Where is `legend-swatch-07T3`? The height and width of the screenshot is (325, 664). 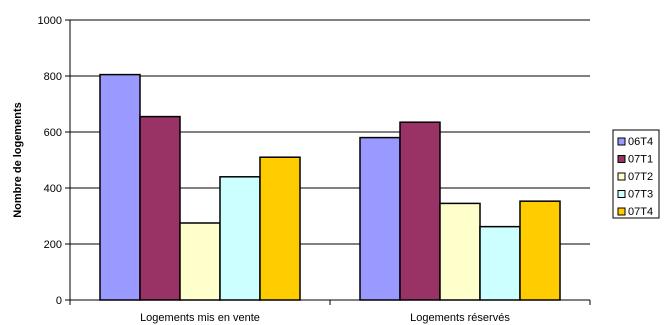 legend-swatch-07T3 is located at coordinates (621, 194).